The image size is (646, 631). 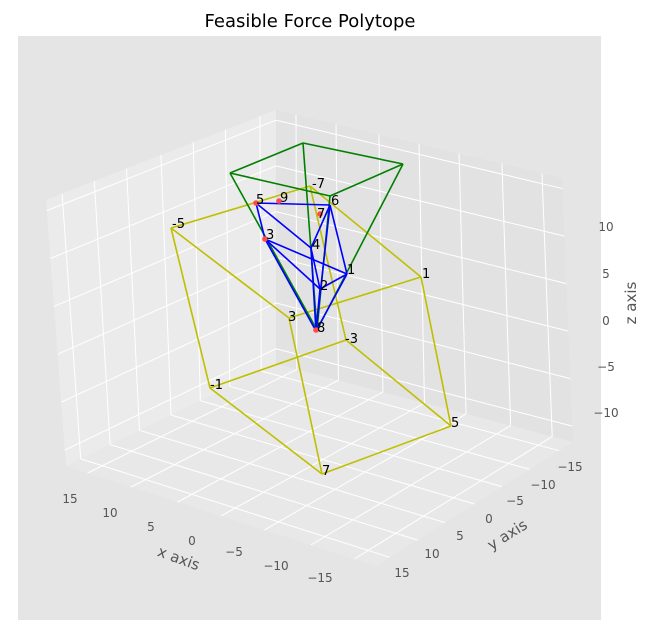 What do you see at coordinates (234, 552) in the screenshot?
I see `x-tick-label: −5` at bounding box center [234, 552].